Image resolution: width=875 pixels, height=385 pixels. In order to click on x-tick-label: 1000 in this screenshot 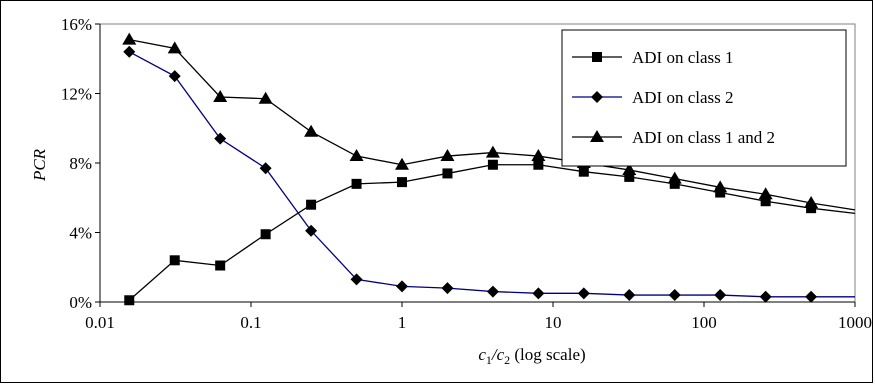, I will do `click(855, 322)`.